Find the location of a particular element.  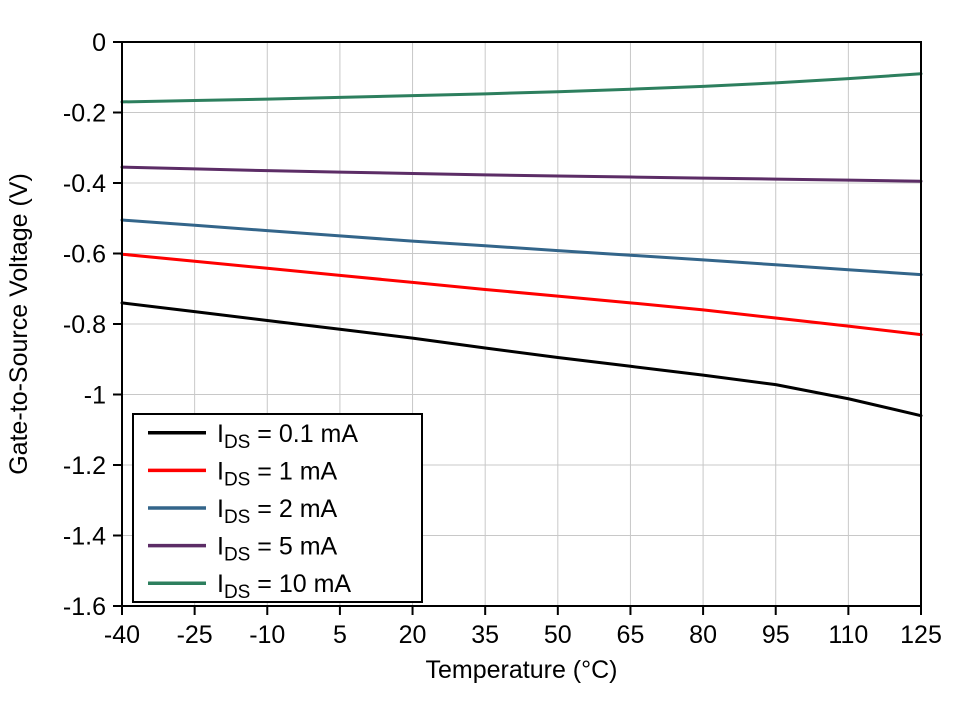

x-tick-label: 125 is located at coordinates (921, 635).